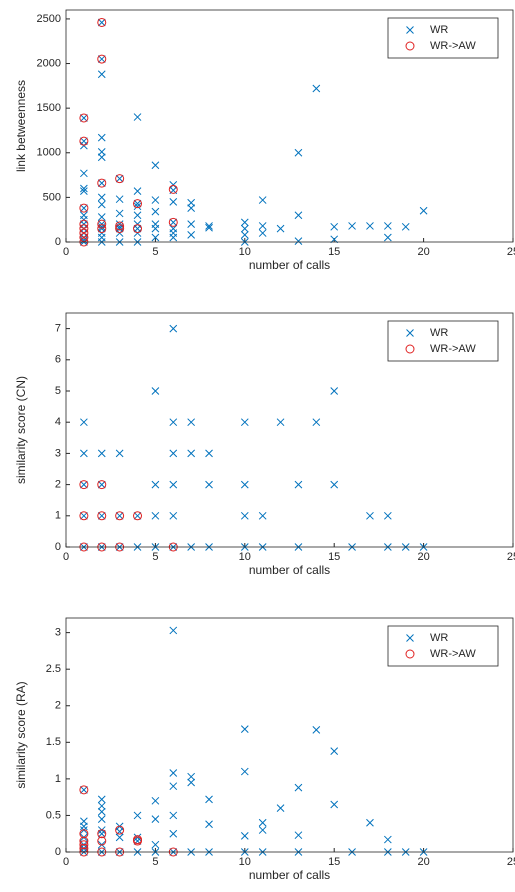 The width and height of the screenshot is (515, 892). I want to click on legend-label: WR, so click(439, 333).